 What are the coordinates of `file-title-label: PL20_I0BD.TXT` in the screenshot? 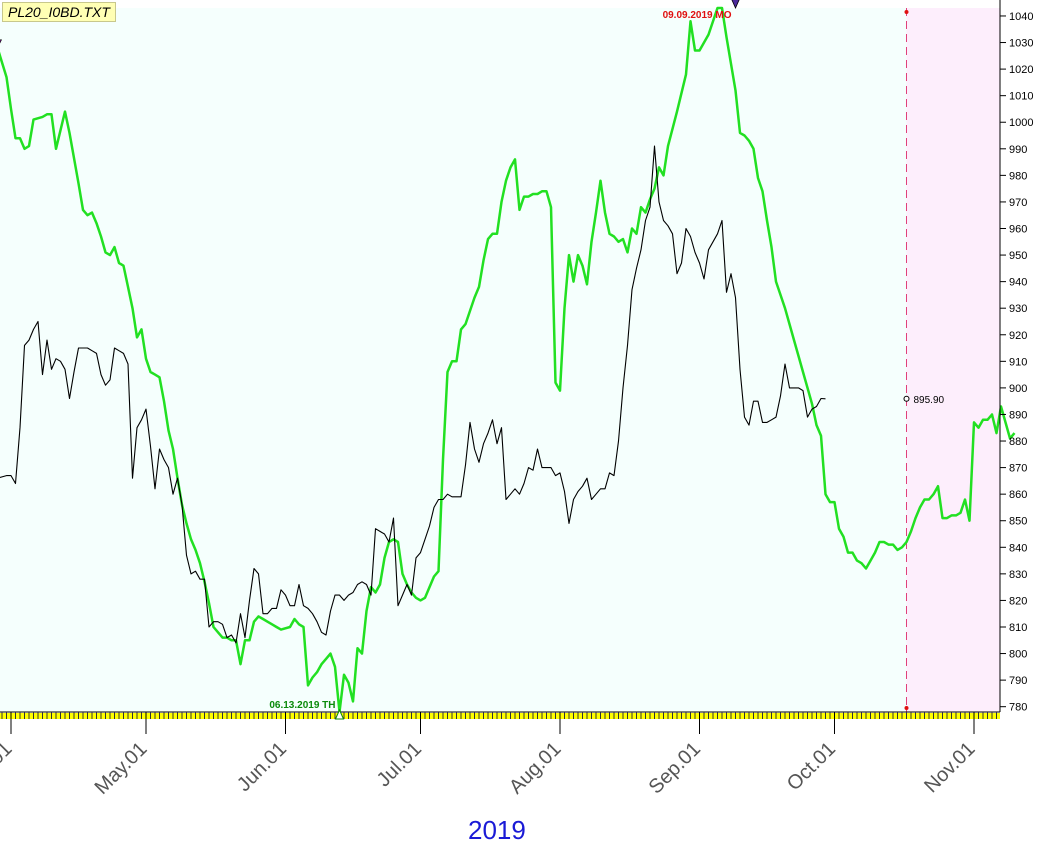 It's located at (59, 12).